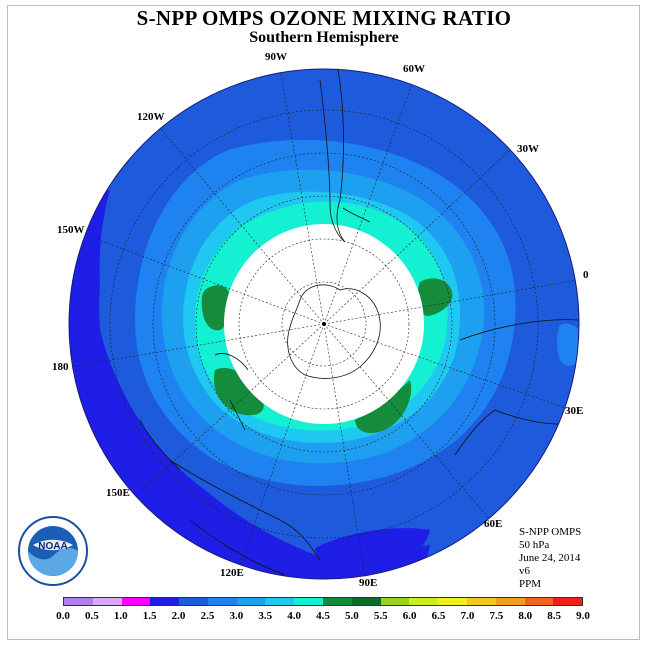 The width and height of the screenshot is (648, 648). What do you see at coordinates (178, 616) in the screenshot?
I see `colorbar-tick-label: 2.0` at bounding box center [178, 616].